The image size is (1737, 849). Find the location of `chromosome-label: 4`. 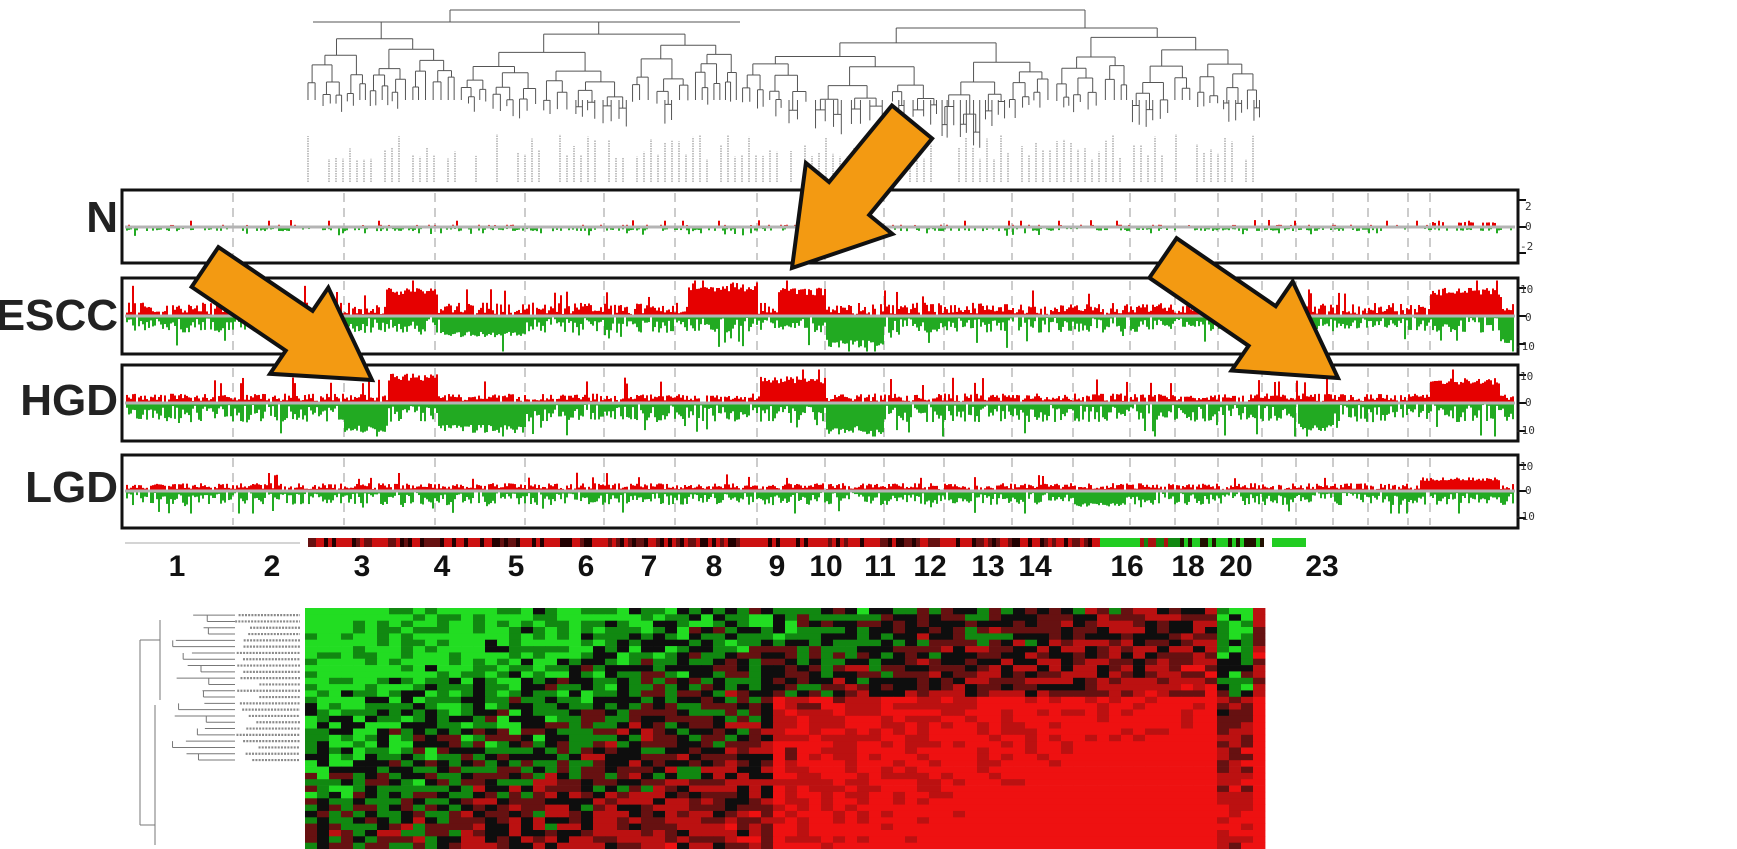

chromosome-label: 4 is located at coordinates (442, 566).